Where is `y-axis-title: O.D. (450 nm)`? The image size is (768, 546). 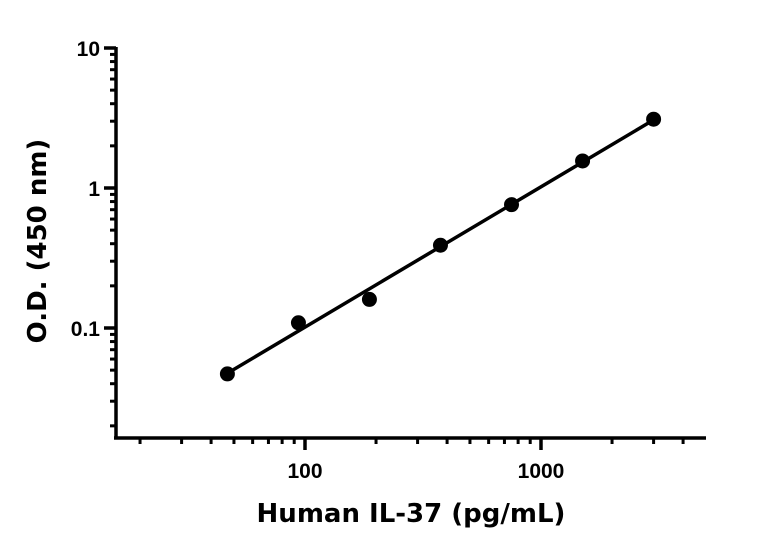
y-axis-title: O.D. (450 nm) is located at coordinates (38, 241).